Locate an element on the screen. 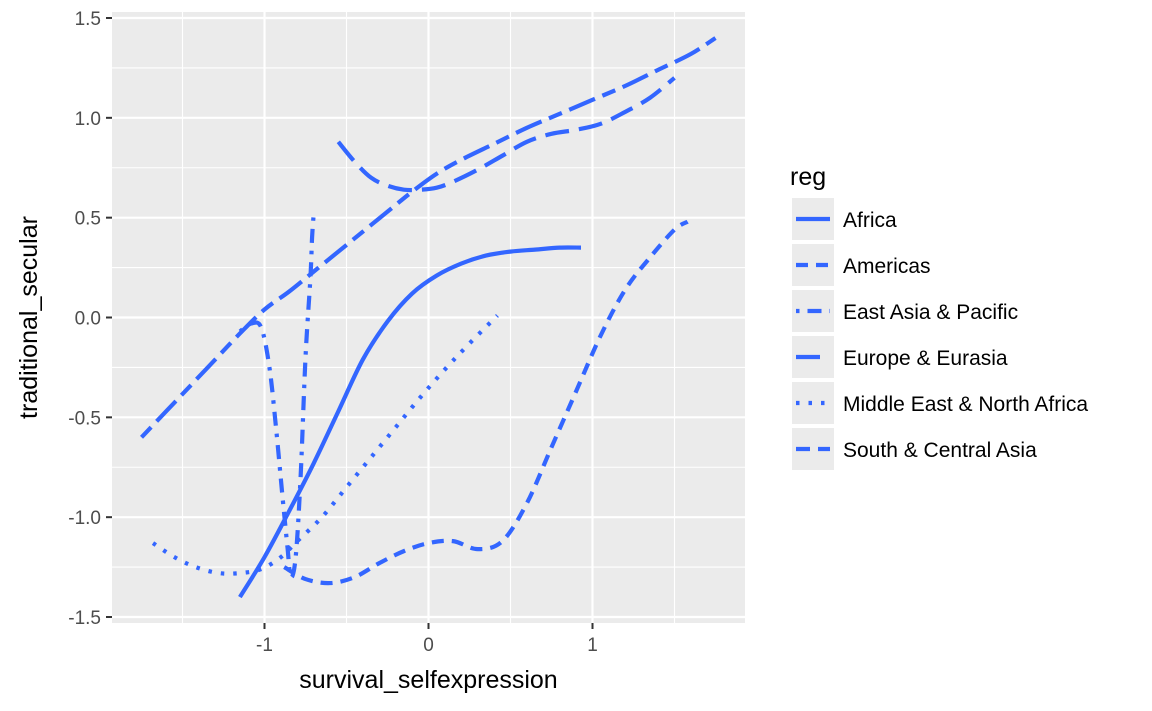 This screenshot has height=711, width=1152. legend-label: East Asia & Pacific is located at coordinates (930, 312).